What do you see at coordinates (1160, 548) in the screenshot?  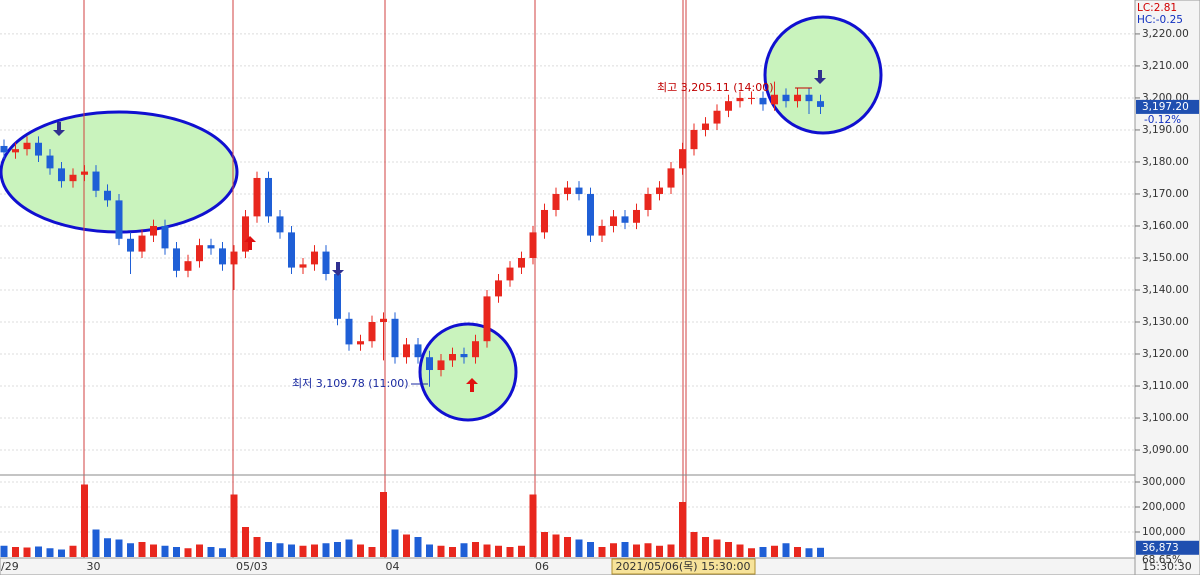 I see `last-volume-label: 36,873` at bounding box center [1160, 548].